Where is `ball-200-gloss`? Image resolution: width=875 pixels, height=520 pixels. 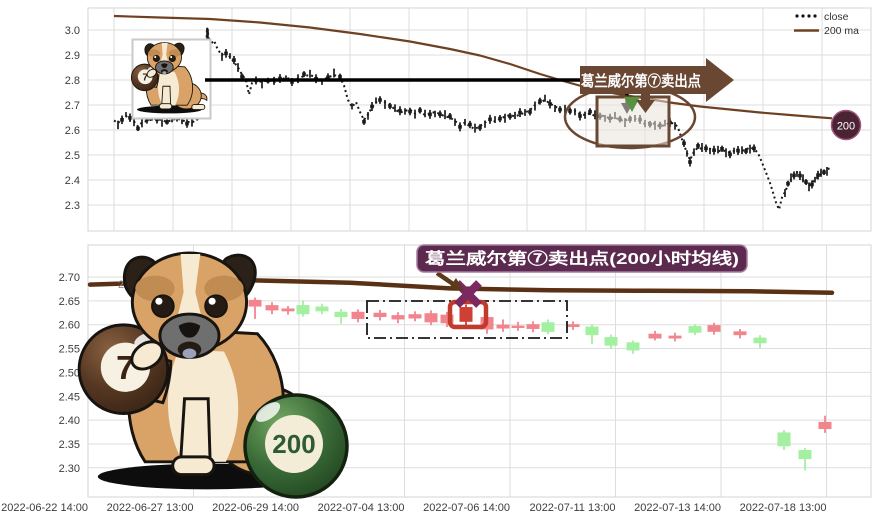
ball-200-gloss is located at coordinates (268, 412).